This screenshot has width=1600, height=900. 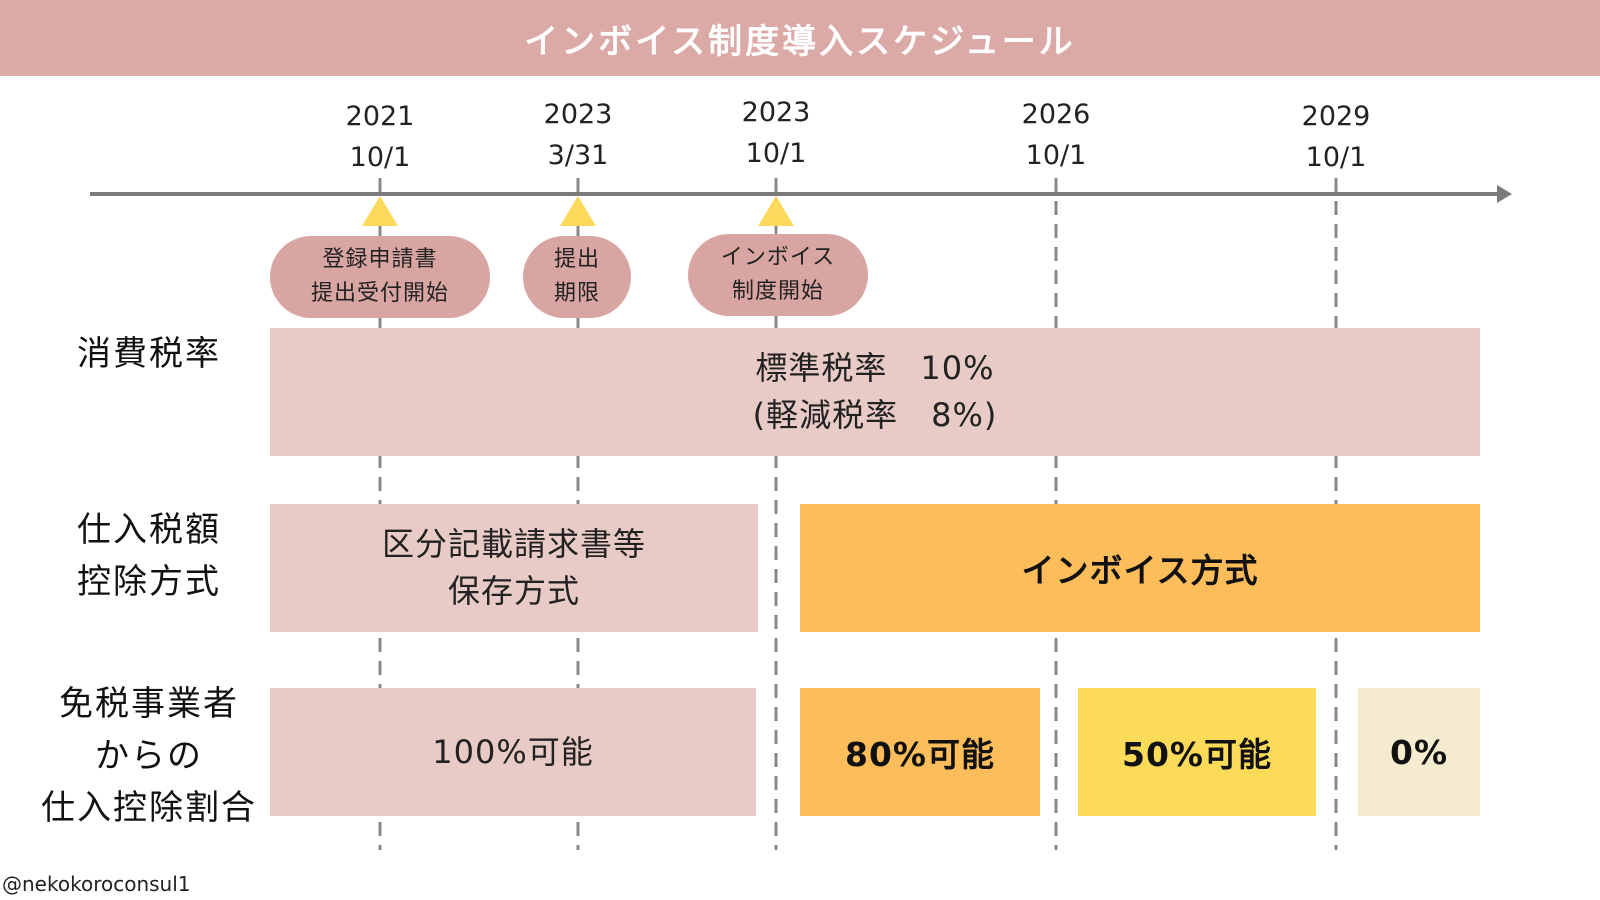 What do you see at coordinates (578, 135) in the screenshot?
I see `date-label-2023-3-31: 2023 3/31` at bounding box center [578, 135].